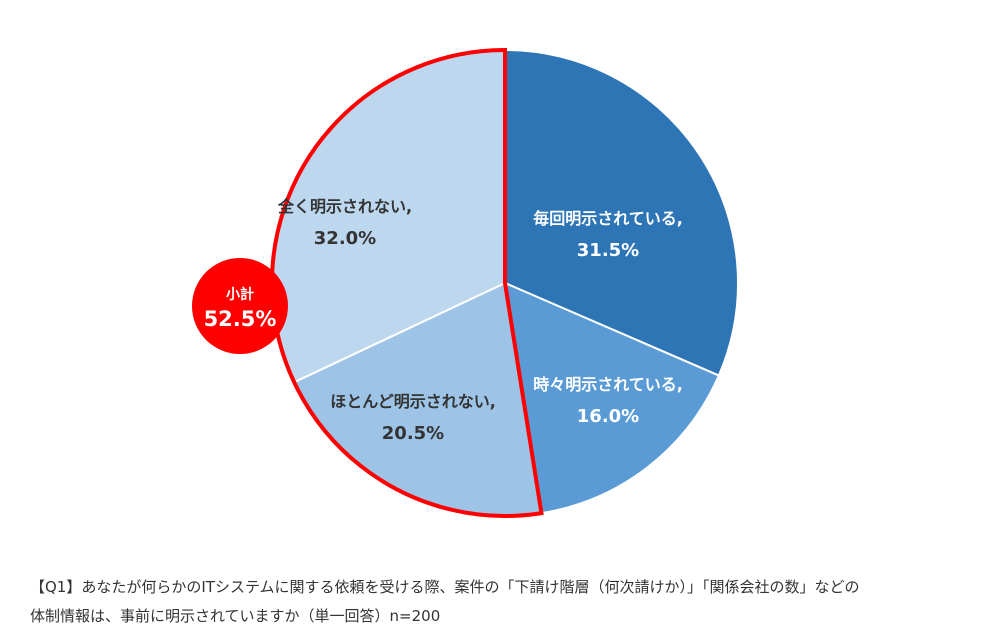  I want to click on subtotal-label: 小計, so click(240, 294).